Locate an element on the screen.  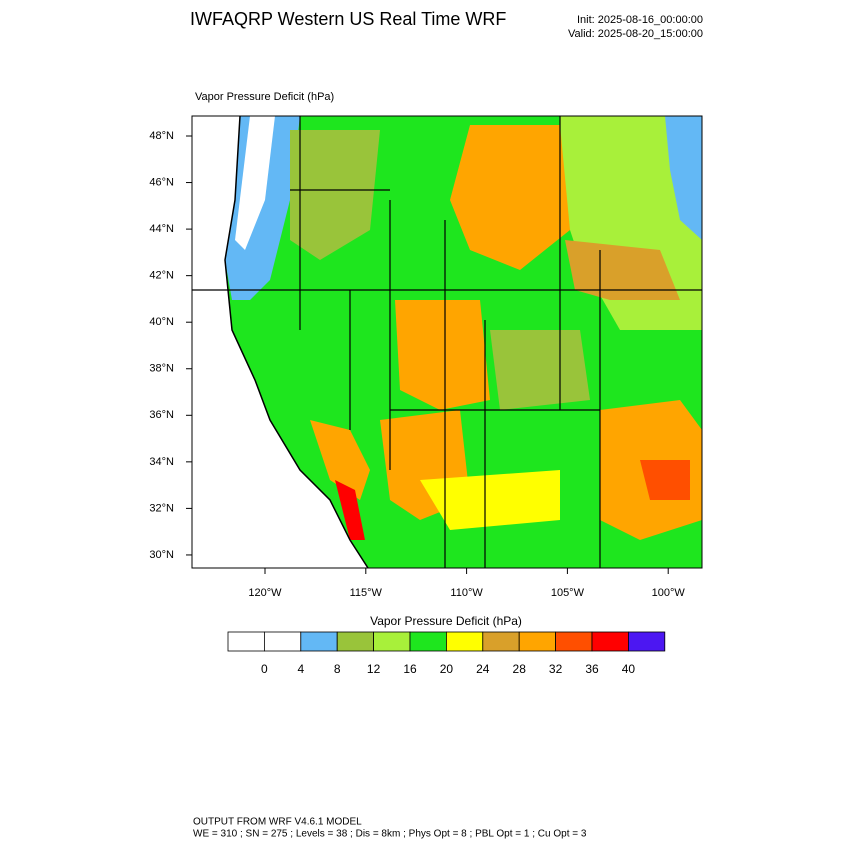
colorbar: 0 4 8 12 16 20 24 28 32 36 40 is located at coordinates (446, 653).